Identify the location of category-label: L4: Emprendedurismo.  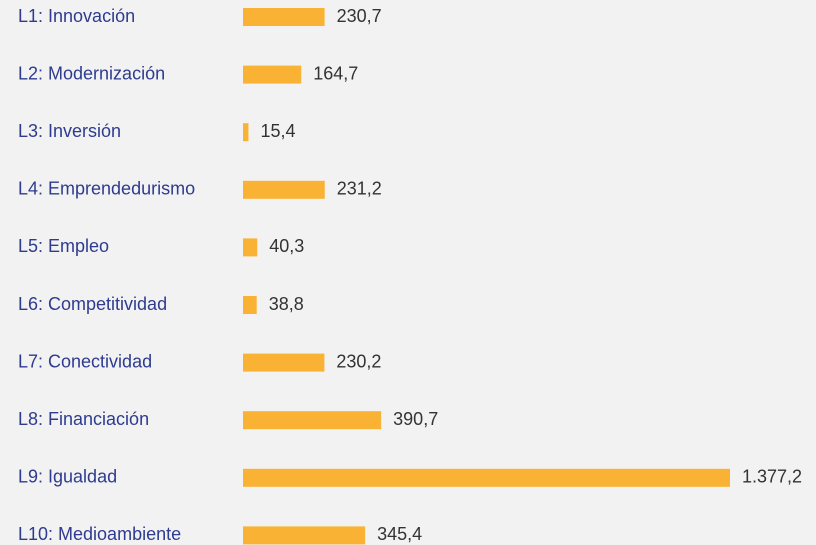
(106, 189).